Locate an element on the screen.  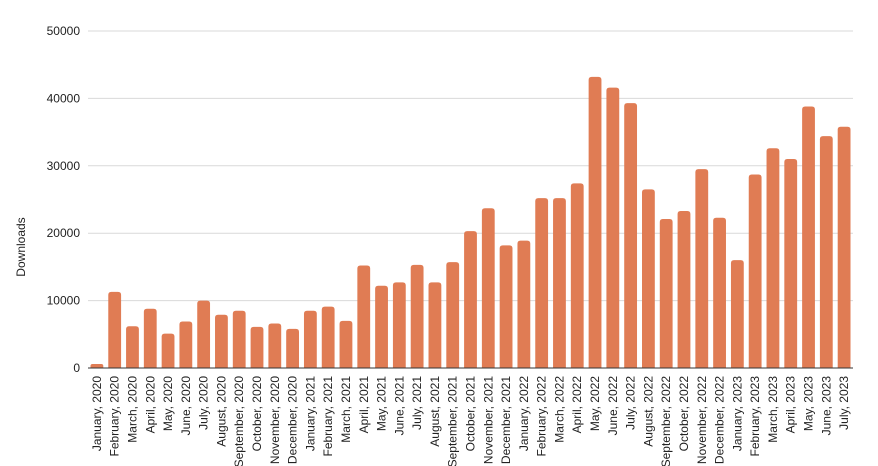
x-tick-label: May, 2023 is located at coordinates (809, 403).